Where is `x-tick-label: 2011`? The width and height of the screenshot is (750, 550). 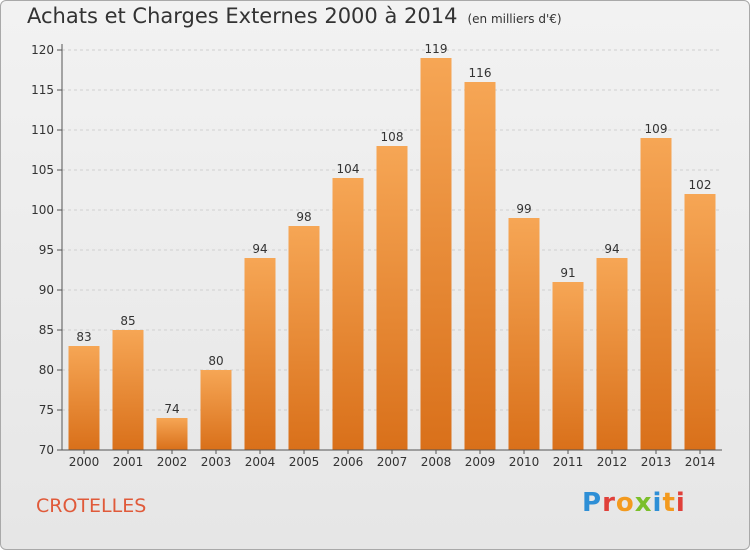 x-tick-label: 2011 is located at coordinates (568, 462).